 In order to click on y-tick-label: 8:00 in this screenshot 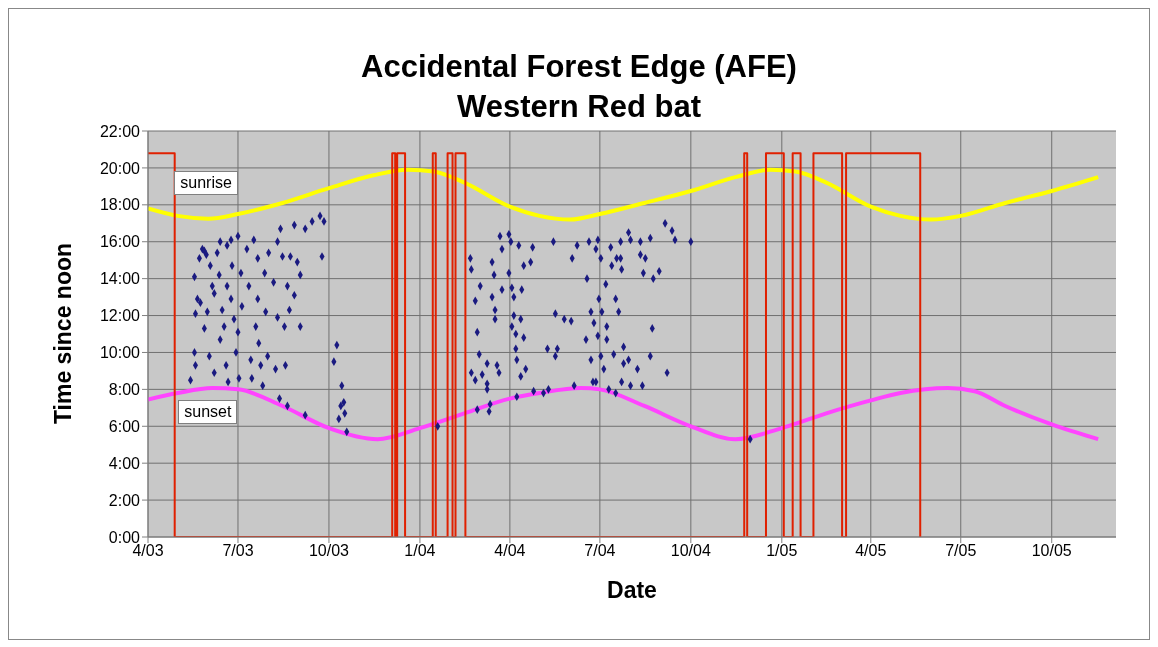, I will do `click(124, 390)`.